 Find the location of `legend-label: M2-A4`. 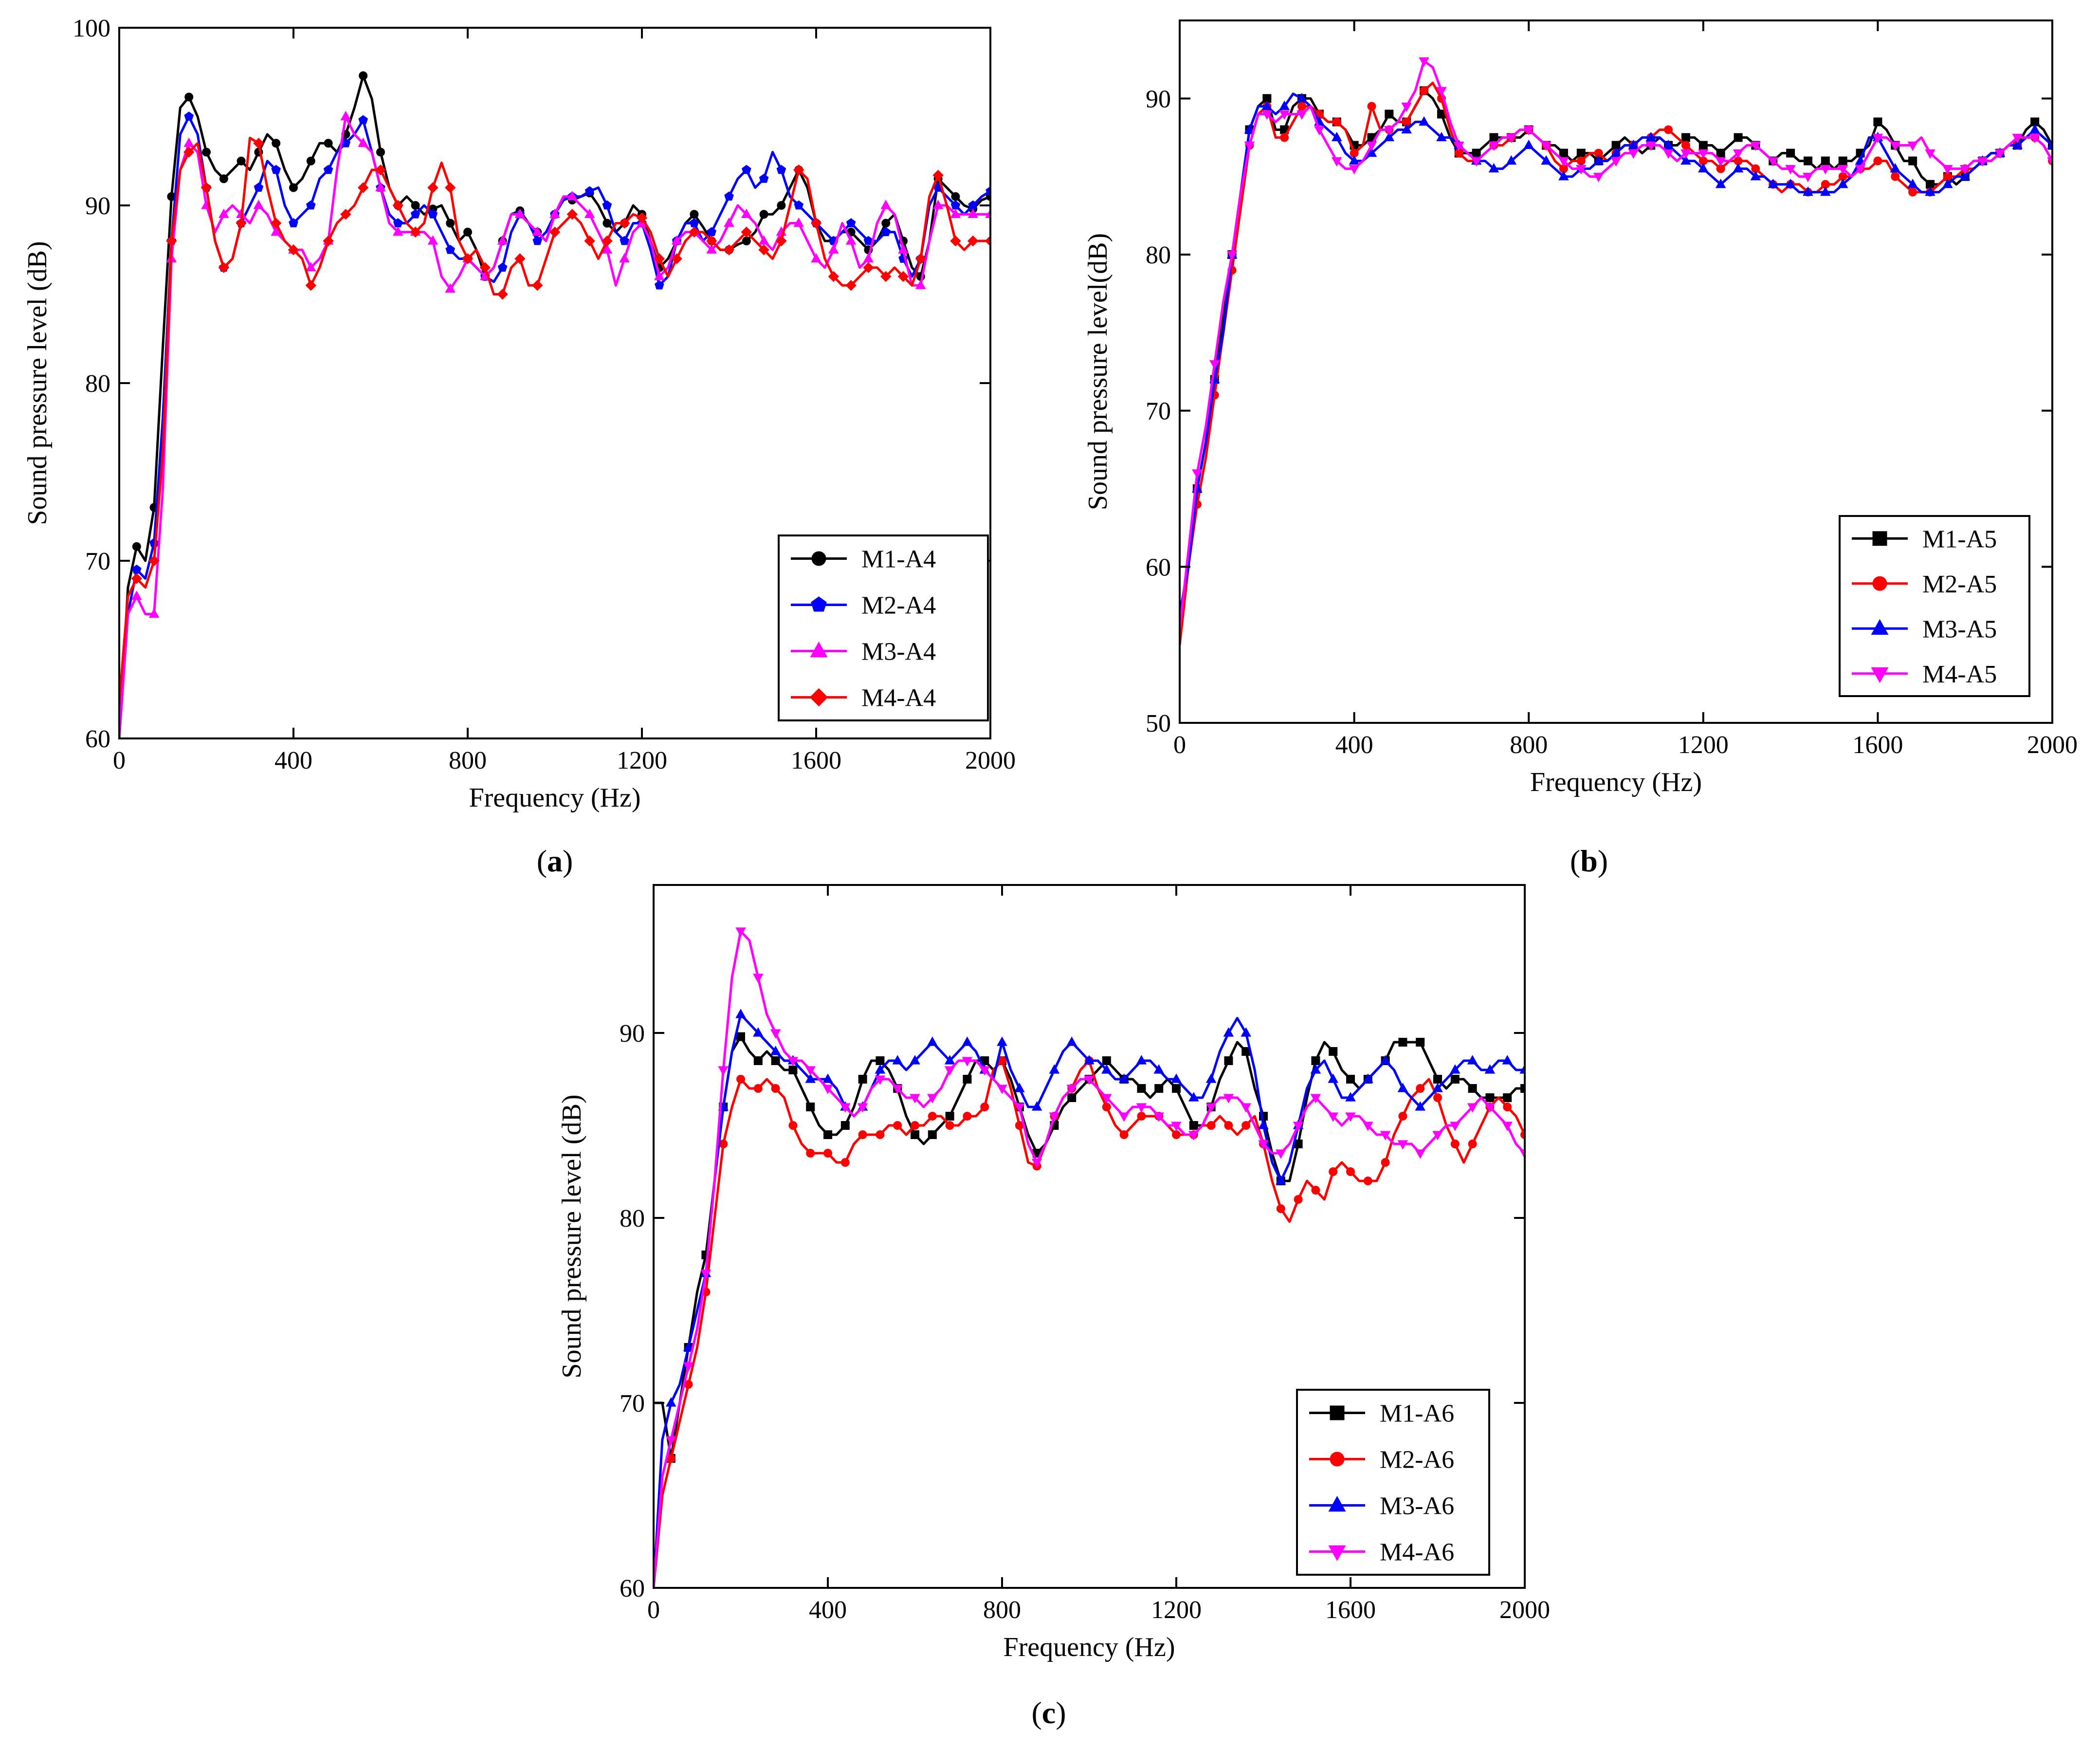

legend-label: M2-A4 is located at coordinates (898, 606).